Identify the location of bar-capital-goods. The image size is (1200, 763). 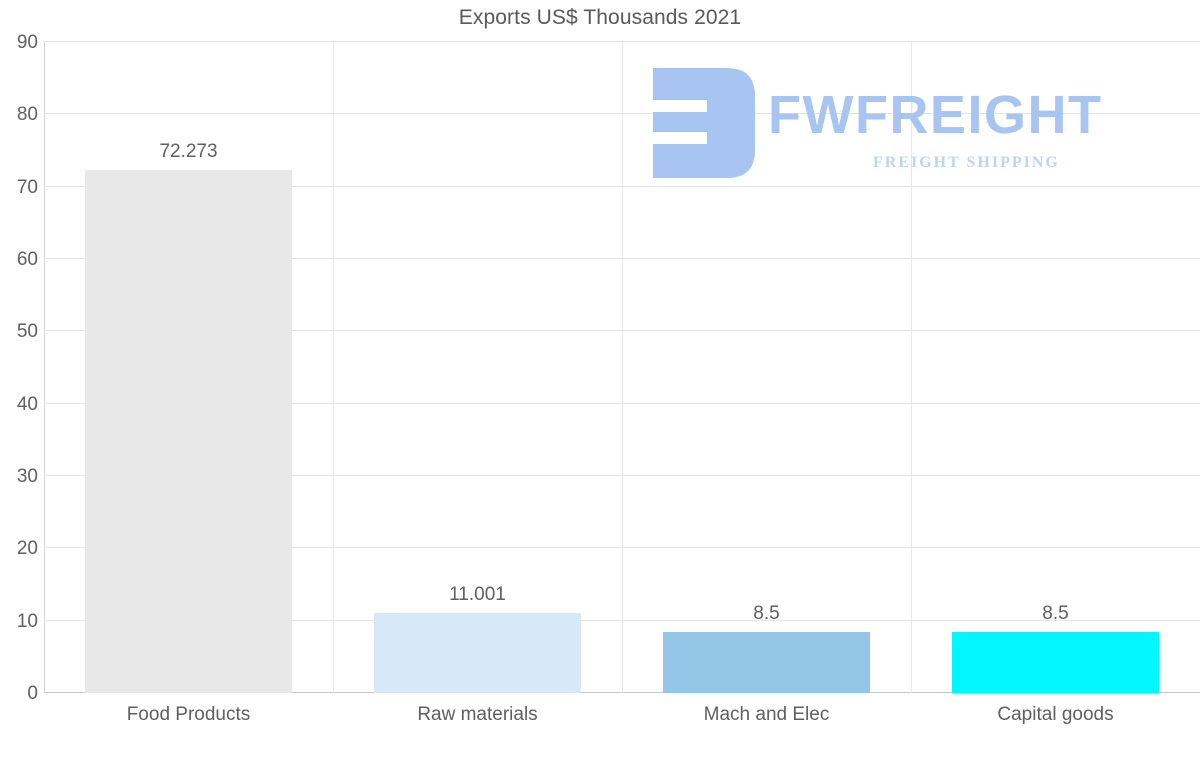
(1055, 662).